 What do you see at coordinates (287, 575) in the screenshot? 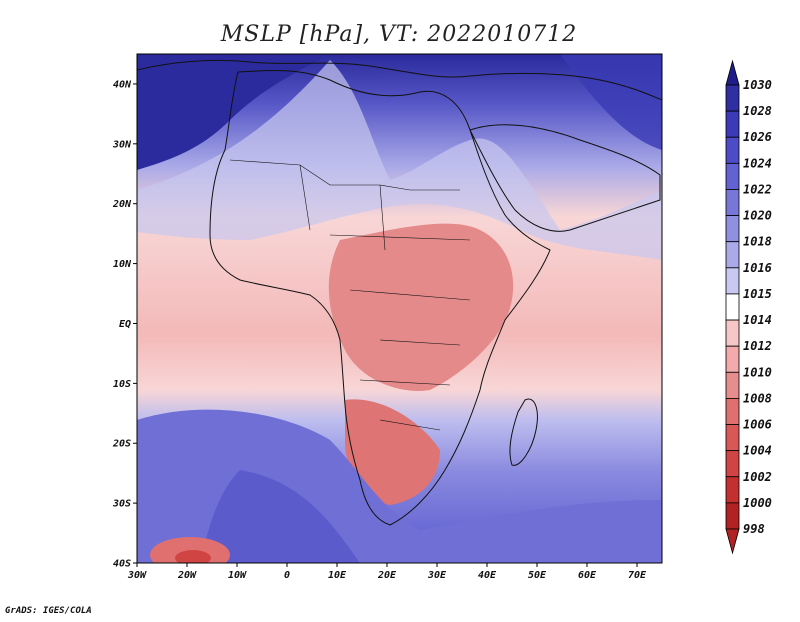
I see `lon-label: 0` at bounding box center [287, 575].